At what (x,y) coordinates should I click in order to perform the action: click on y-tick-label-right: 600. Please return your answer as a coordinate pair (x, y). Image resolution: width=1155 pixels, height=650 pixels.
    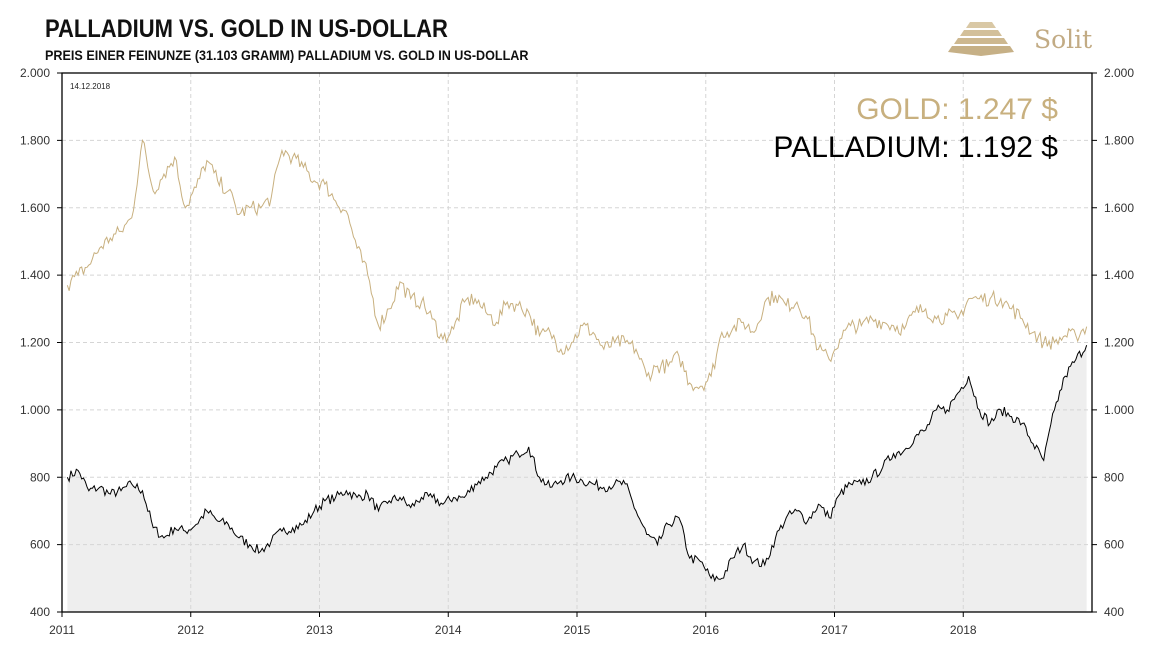
    Looking at the image, I should click on (1114, 545).